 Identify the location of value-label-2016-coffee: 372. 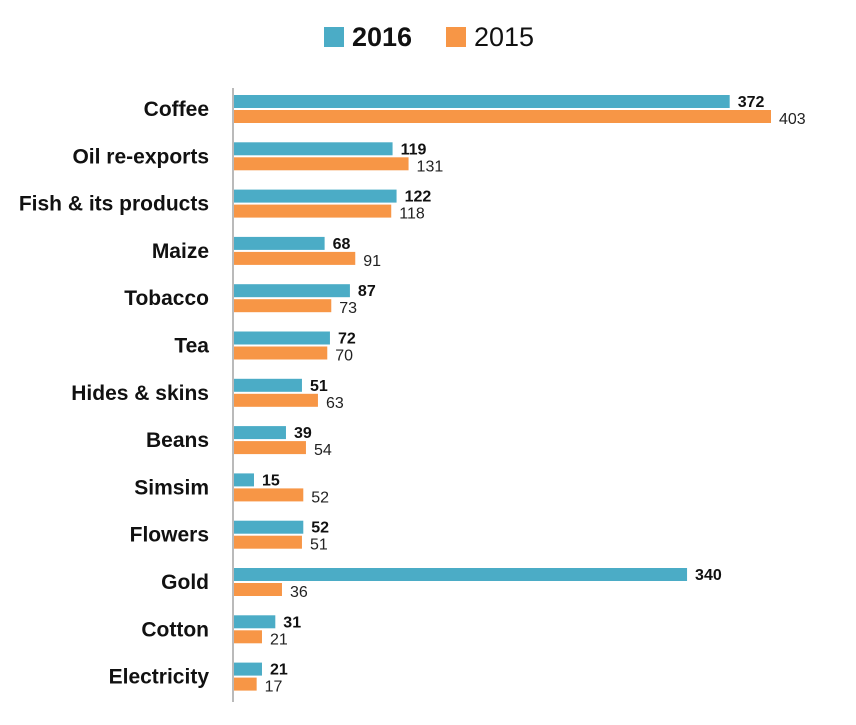
(751, 102).